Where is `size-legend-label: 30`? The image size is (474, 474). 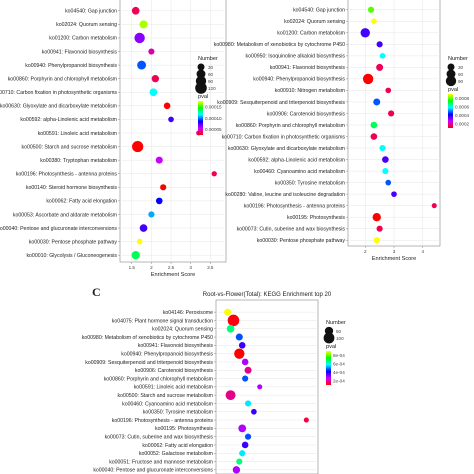
size-legend-label: 30 is located at coordinates (461, 67).